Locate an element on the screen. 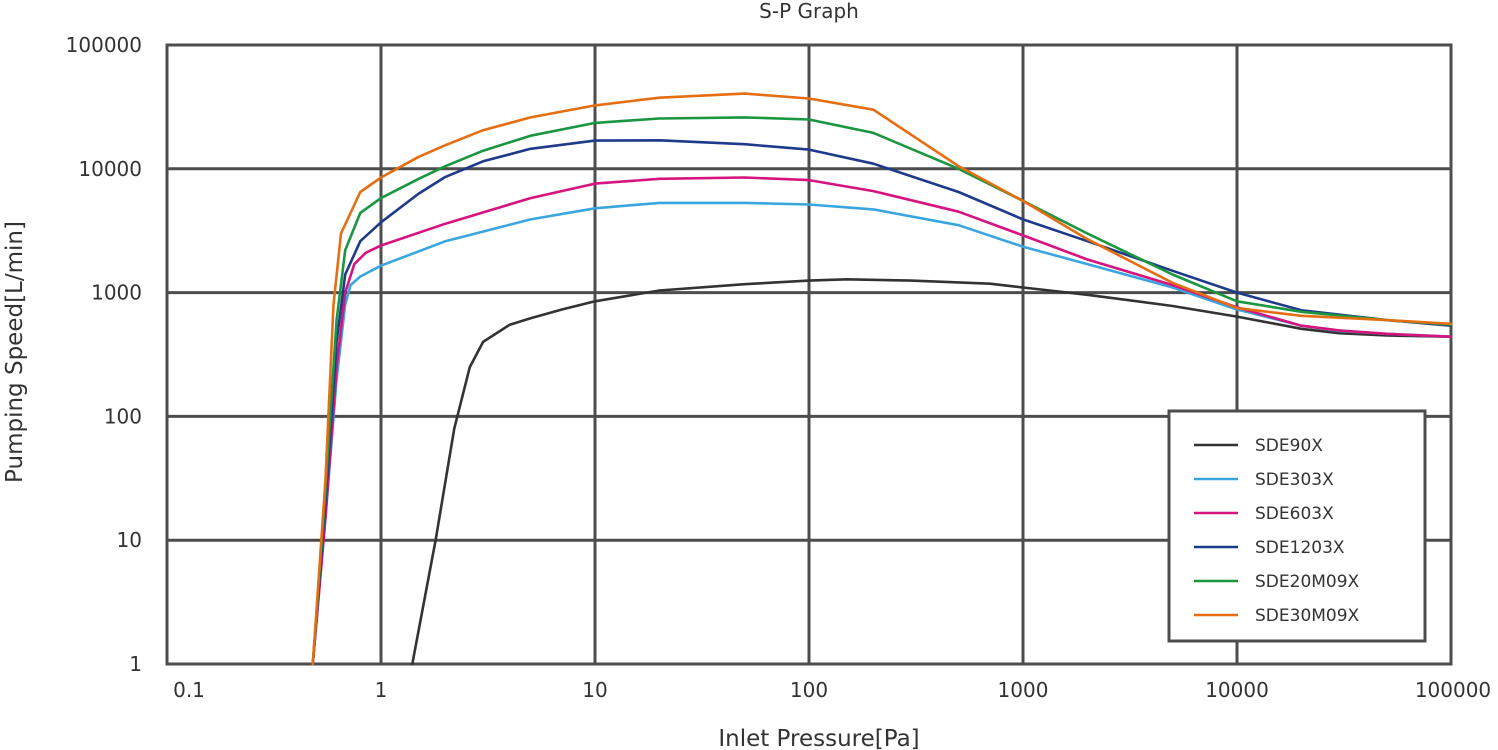  x-tick-label: 1000 is located at coordinates (1023, 690).